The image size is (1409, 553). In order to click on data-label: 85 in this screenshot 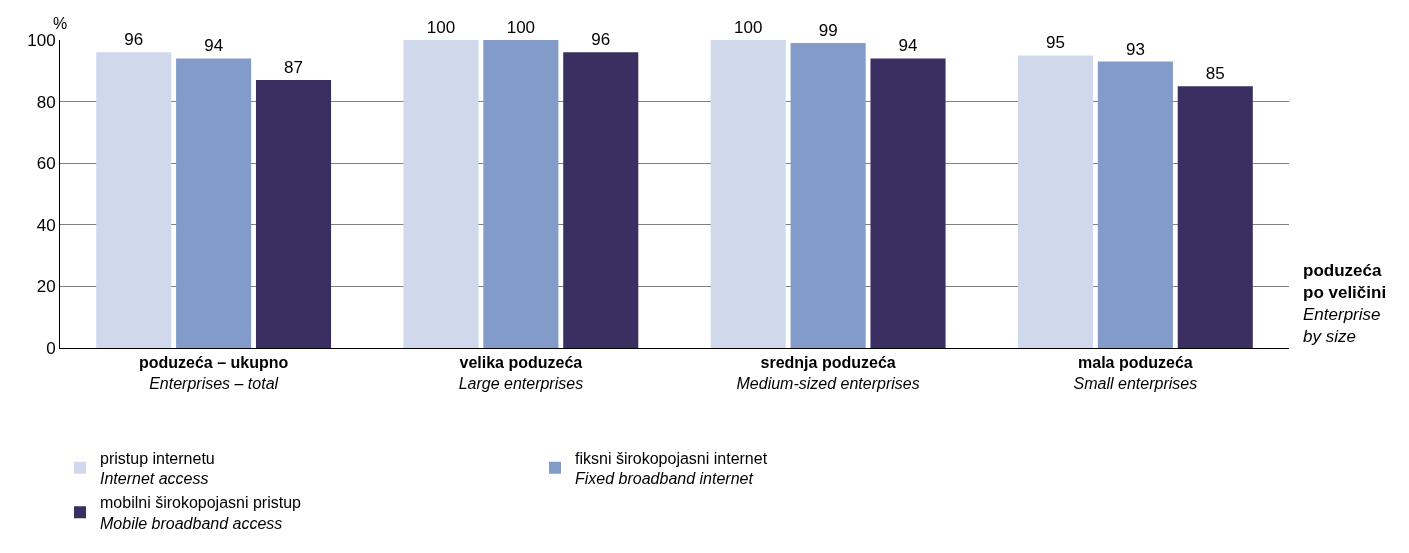, I will do `click(1215, 74)`.